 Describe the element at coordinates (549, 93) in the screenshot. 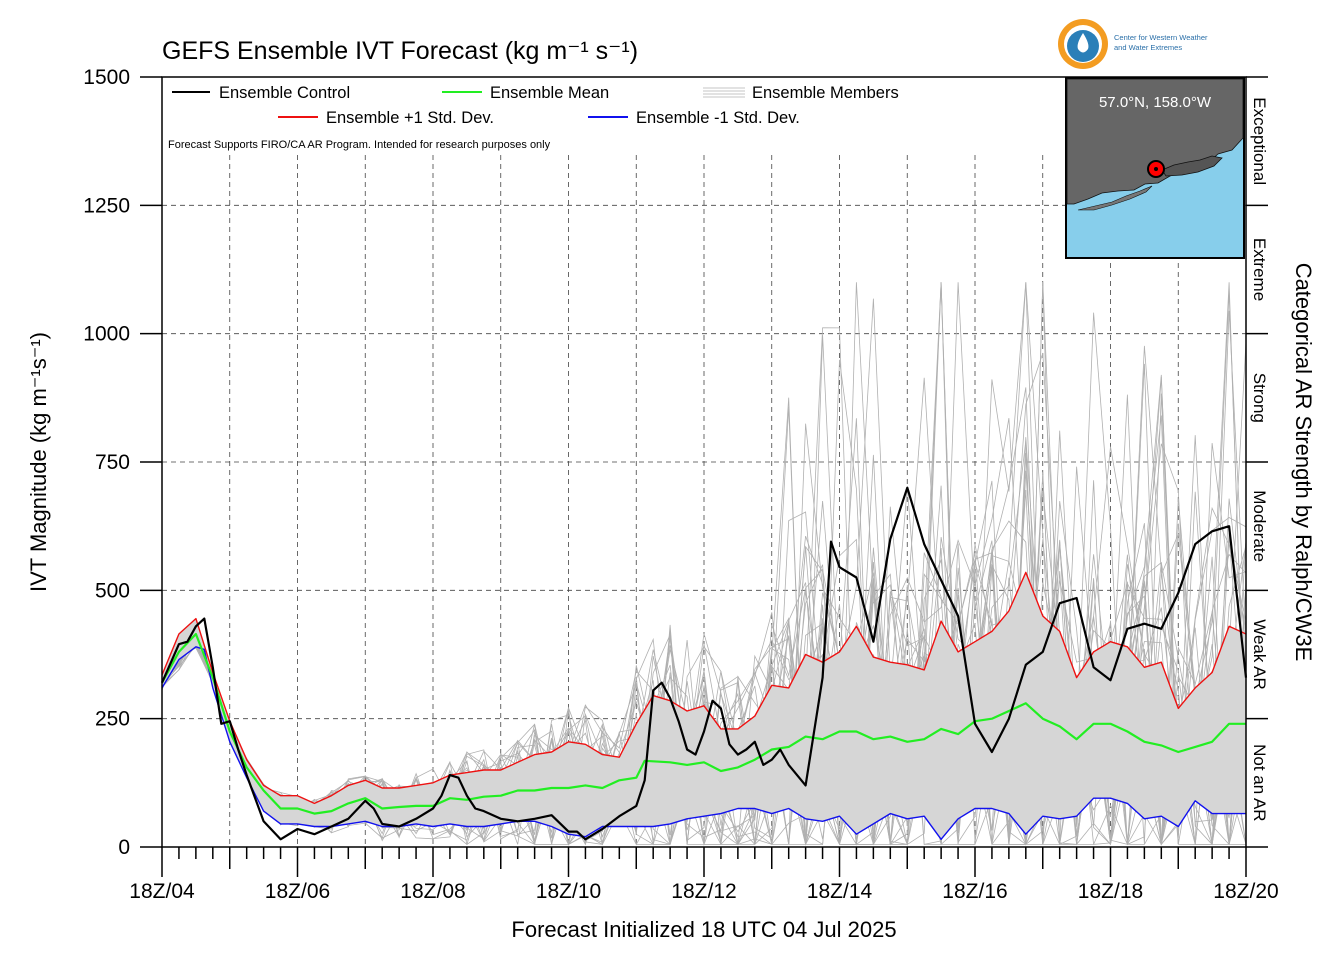

I see `legend-label-mean: Ensemble Mean` at that location.